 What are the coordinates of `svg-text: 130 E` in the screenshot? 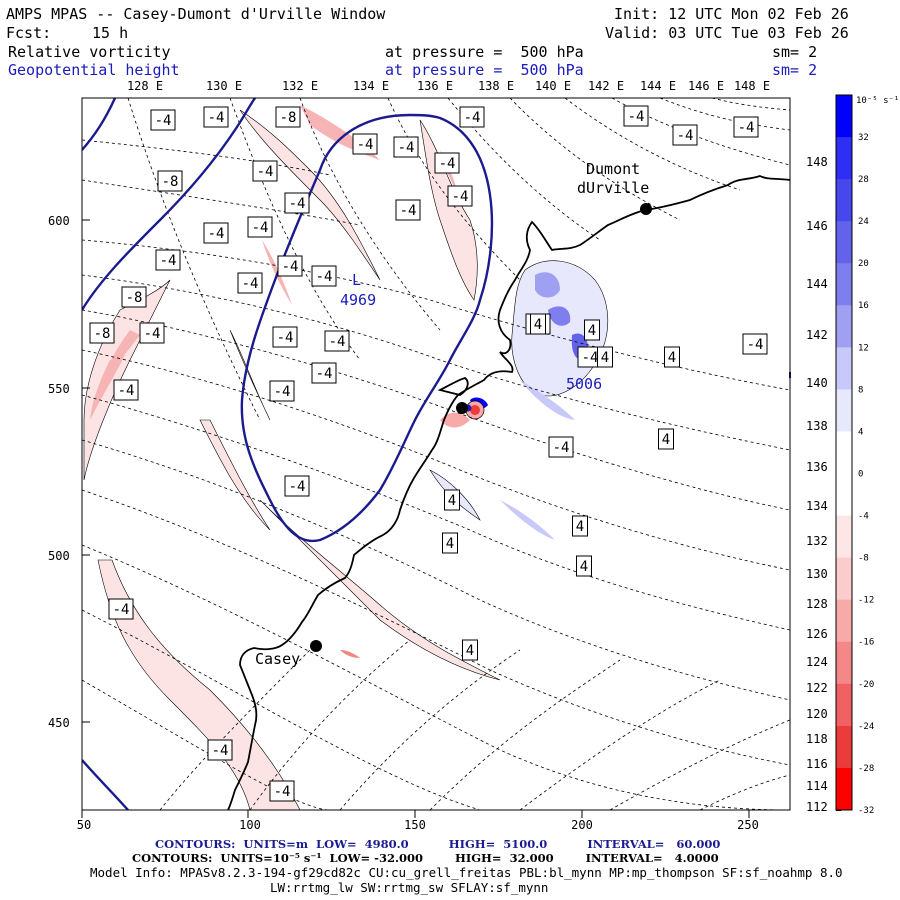 It's located at (824, 574).